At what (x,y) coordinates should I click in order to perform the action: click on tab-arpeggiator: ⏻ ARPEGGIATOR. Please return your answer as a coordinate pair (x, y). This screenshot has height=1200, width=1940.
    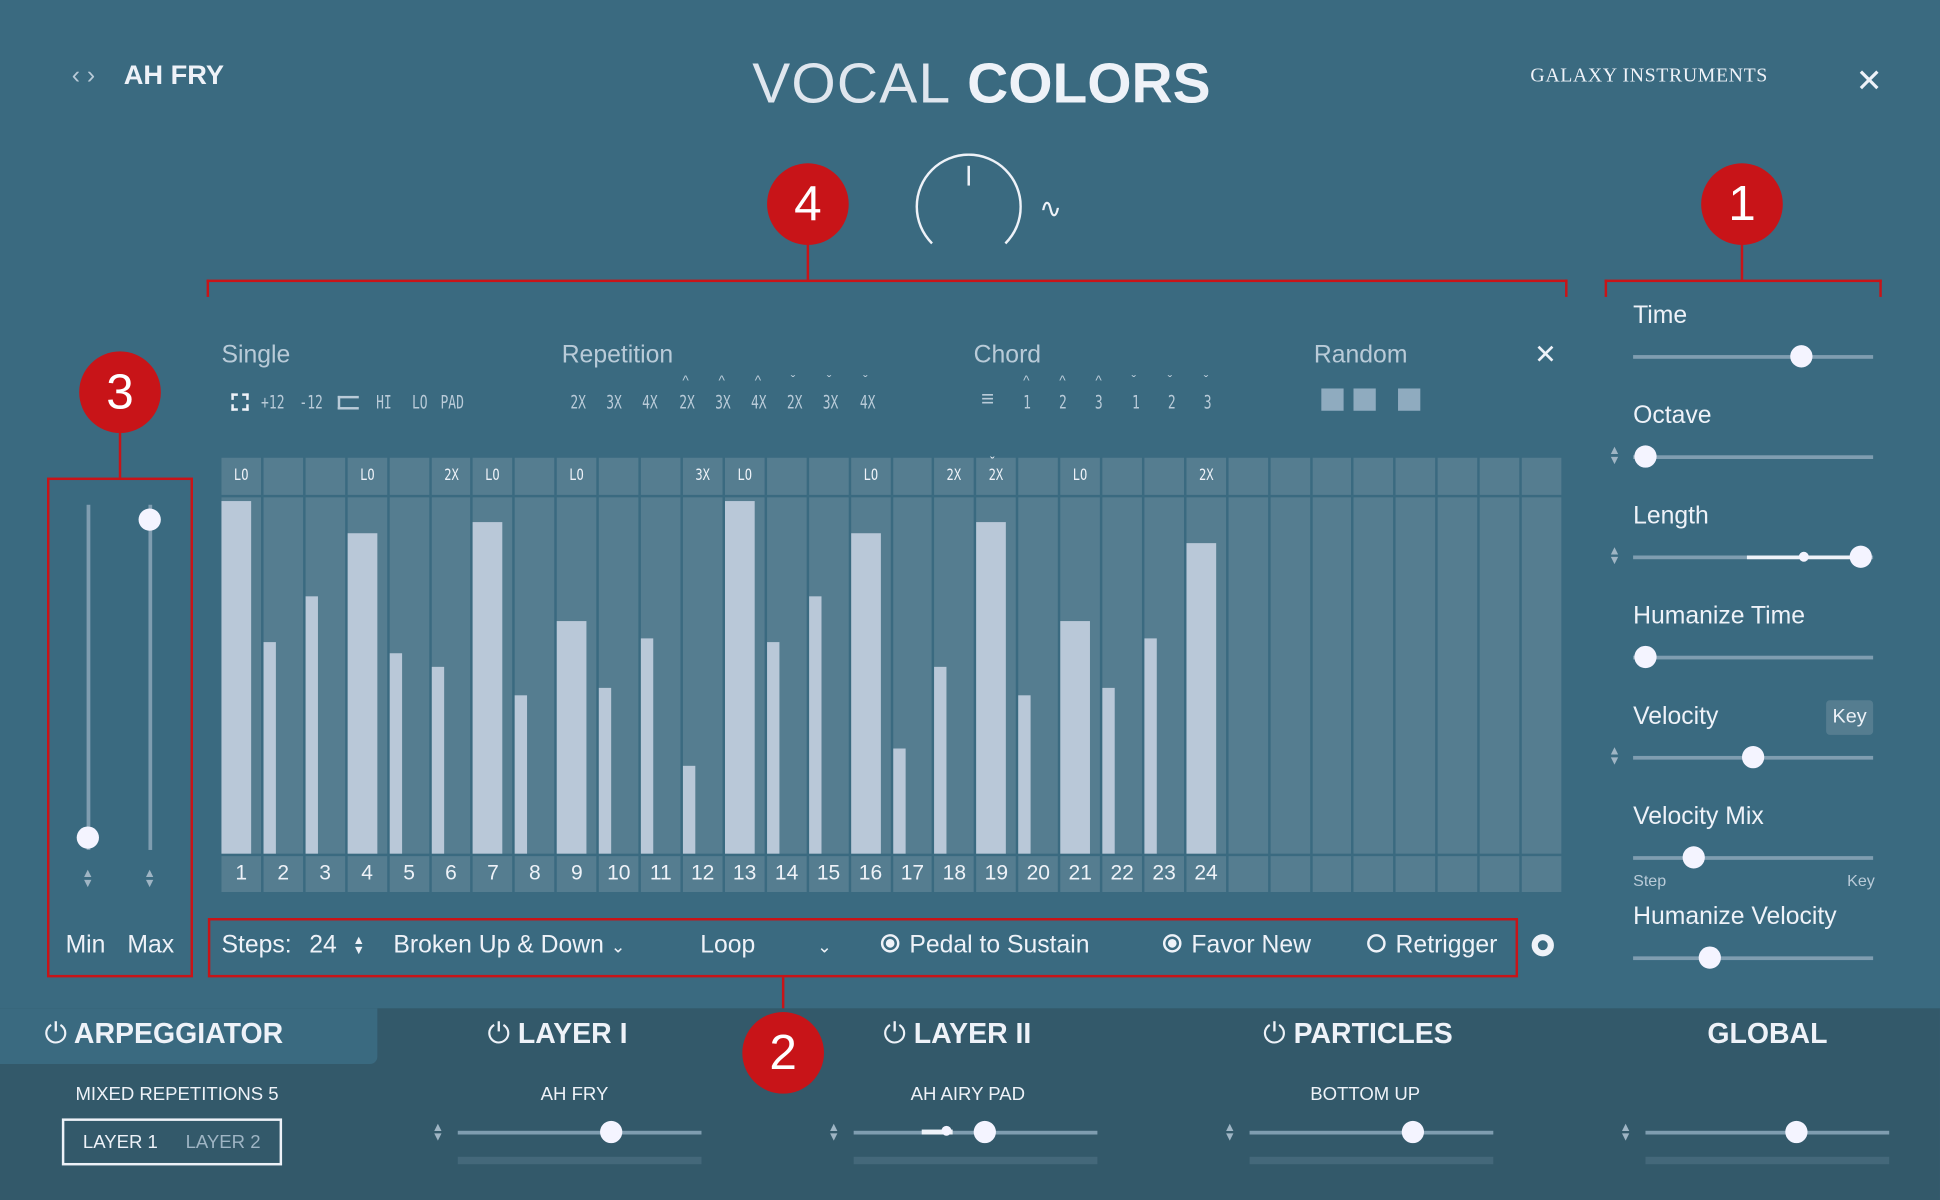
    Looking at the image, I should click on (164, 1033).